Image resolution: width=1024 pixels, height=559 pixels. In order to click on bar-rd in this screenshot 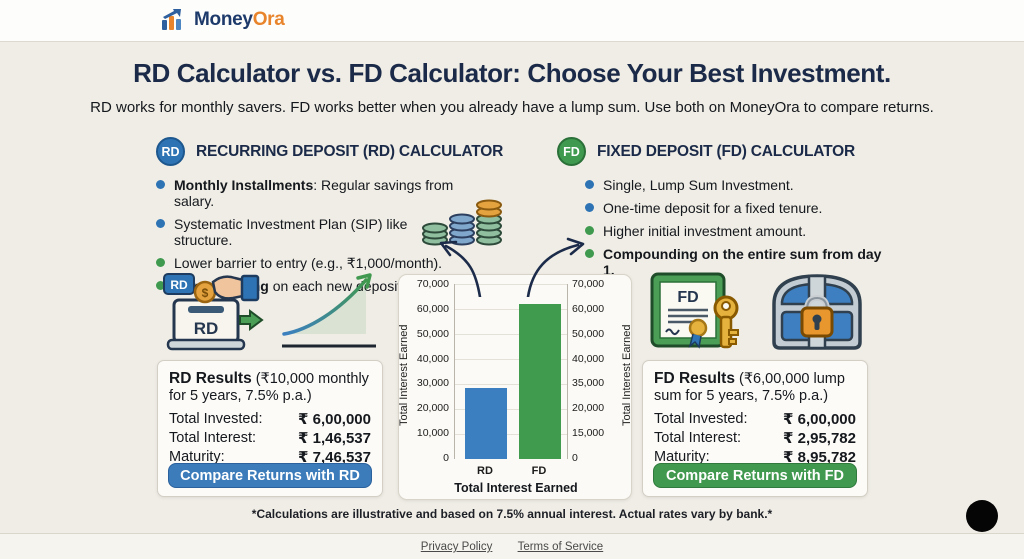, I will do `click(486, 423)`.